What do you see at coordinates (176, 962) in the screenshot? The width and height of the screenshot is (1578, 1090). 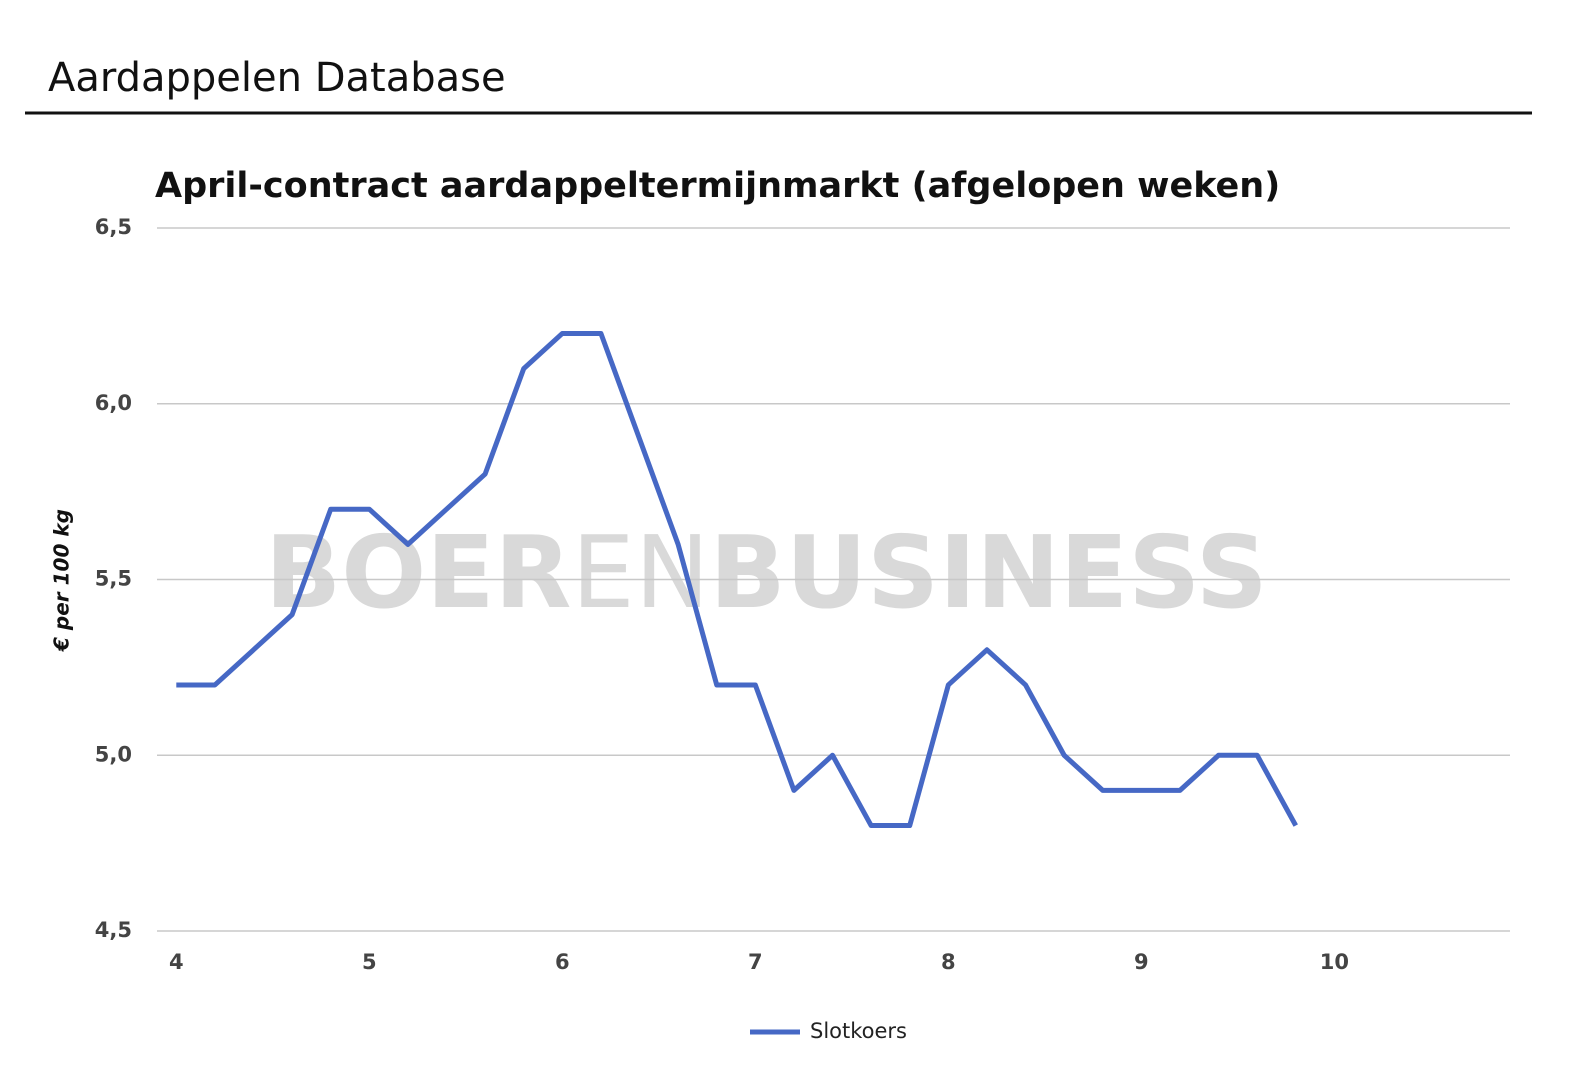 I see `x-tick-label: 4` at bounding box center [176, 962].